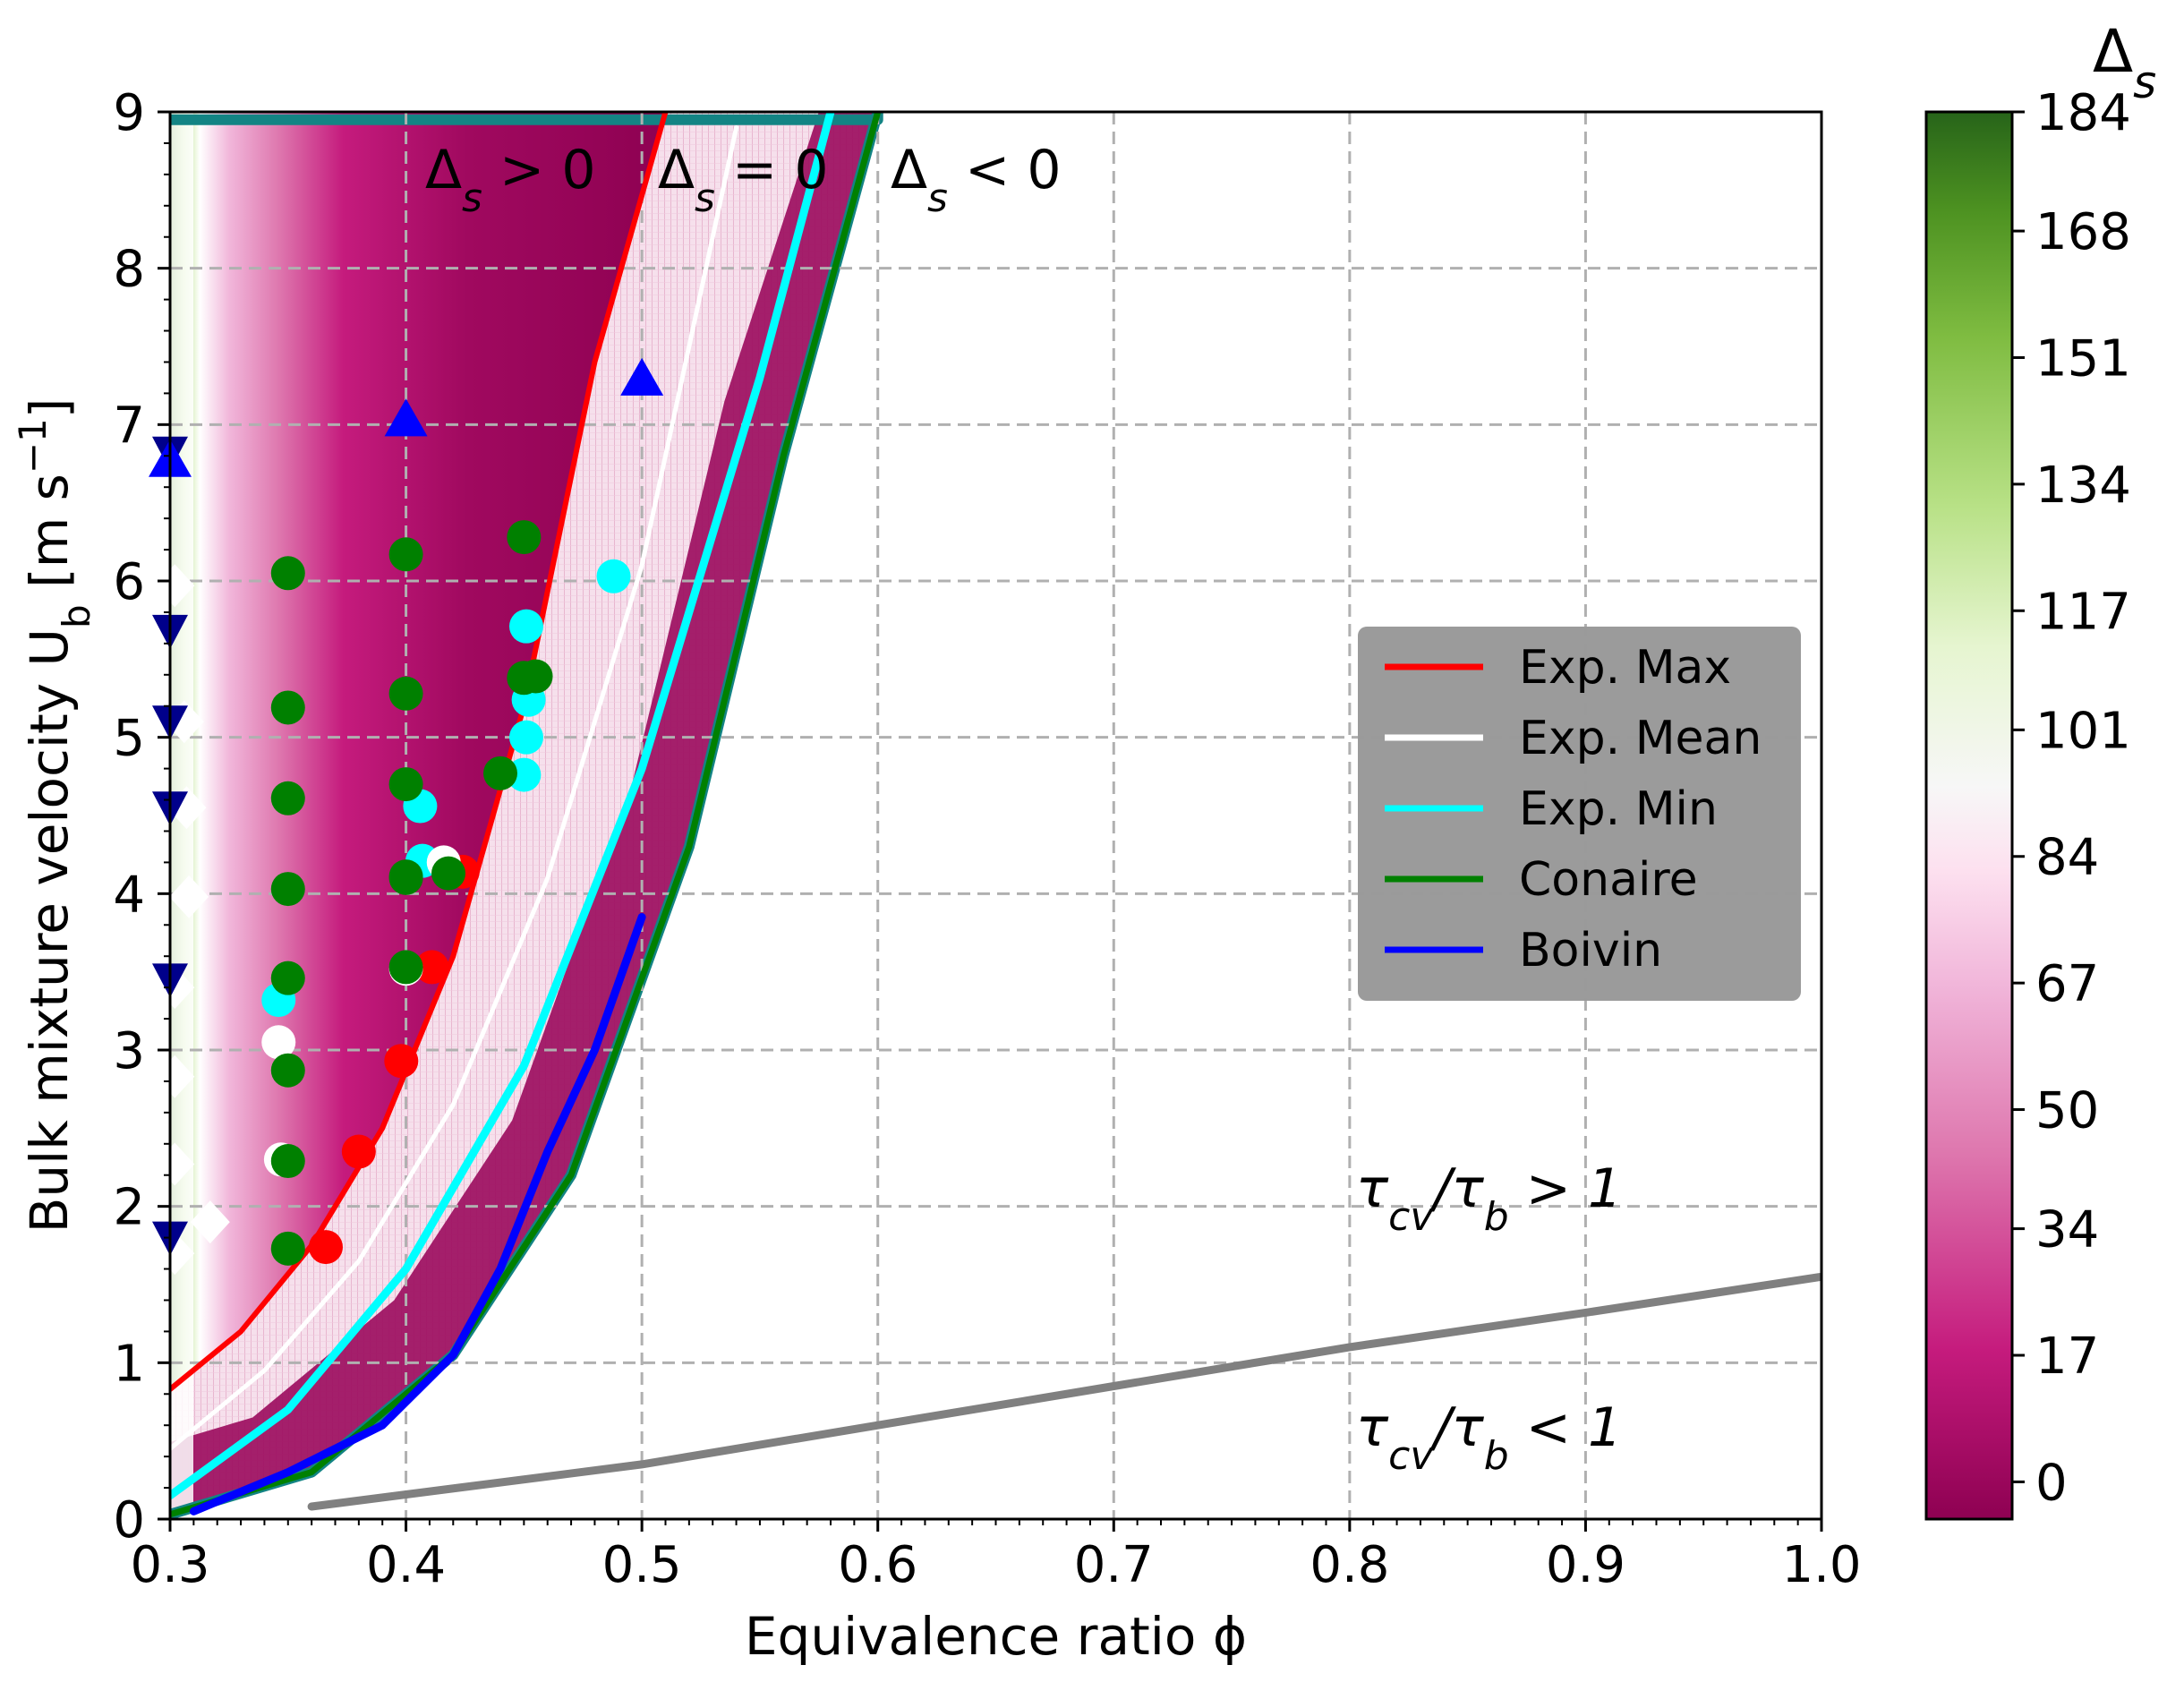 Image resolution: width=2184 pixels, height=1682 pixels. Describe the element at coordinates (129, 426) in the screenshot. I see `y-tick-label: 7` at that location.